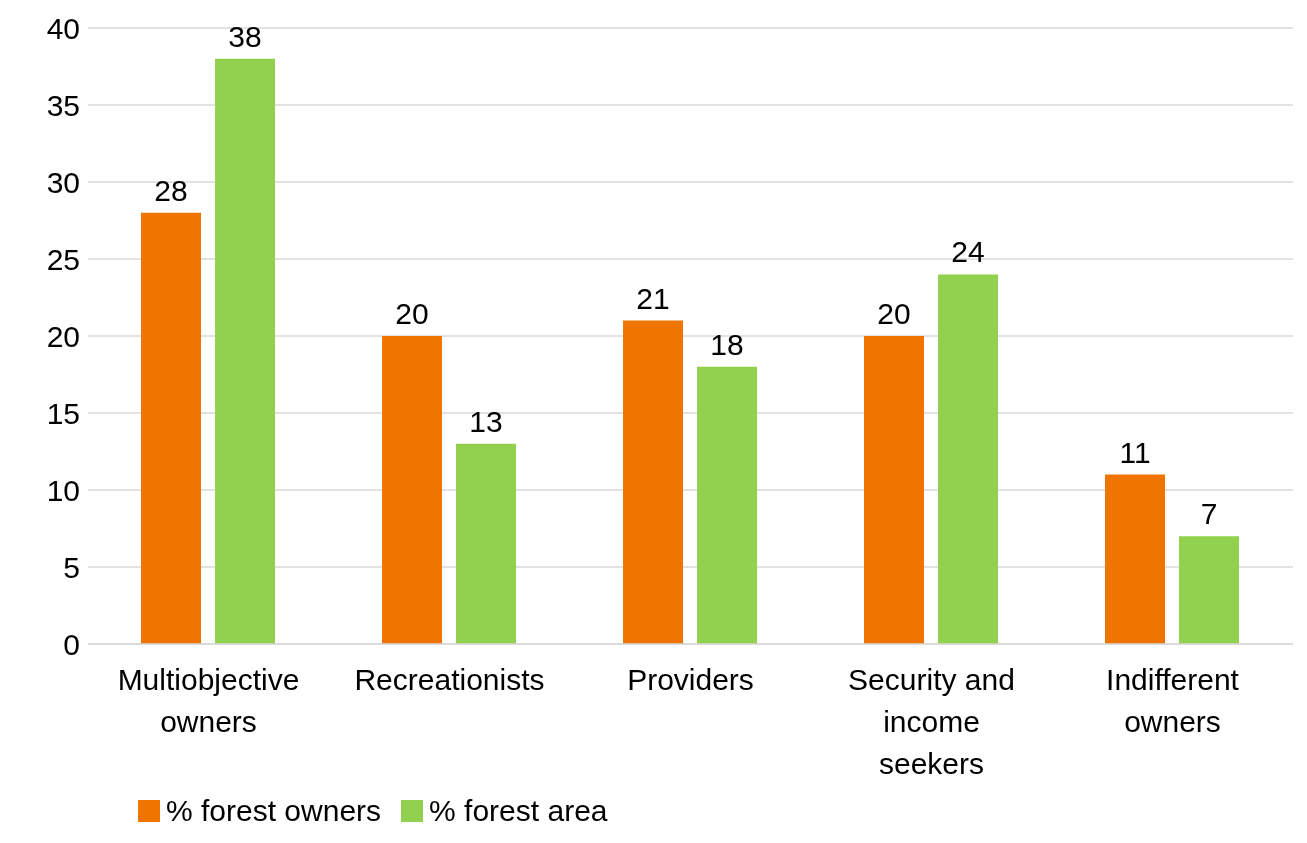  Describe the element at coordinates (931, 721) in the screenshot. I see `x-tick-label: Security and income seekers` at that location.